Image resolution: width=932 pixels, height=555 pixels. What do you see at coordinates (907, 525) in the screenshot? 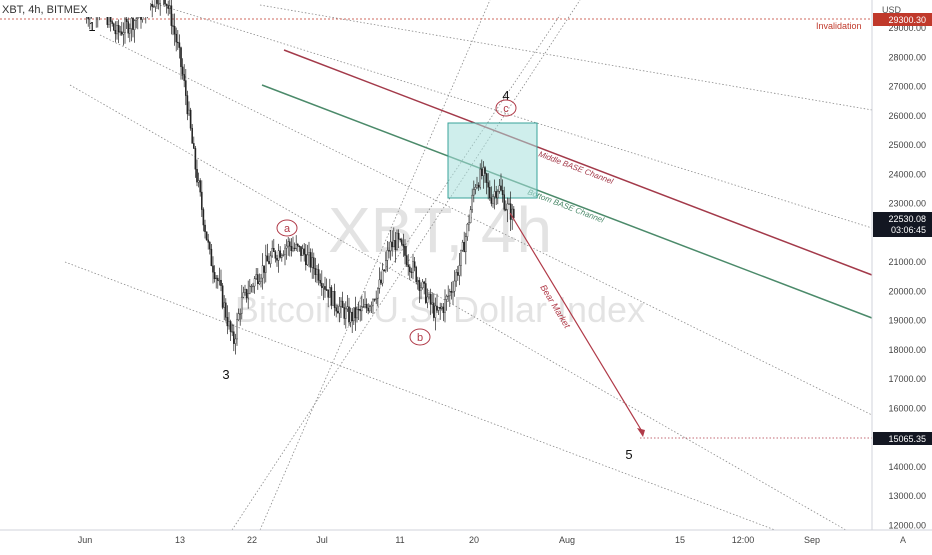
I see `price-tick-label: 12000.00` at bounding box center [907, 525].